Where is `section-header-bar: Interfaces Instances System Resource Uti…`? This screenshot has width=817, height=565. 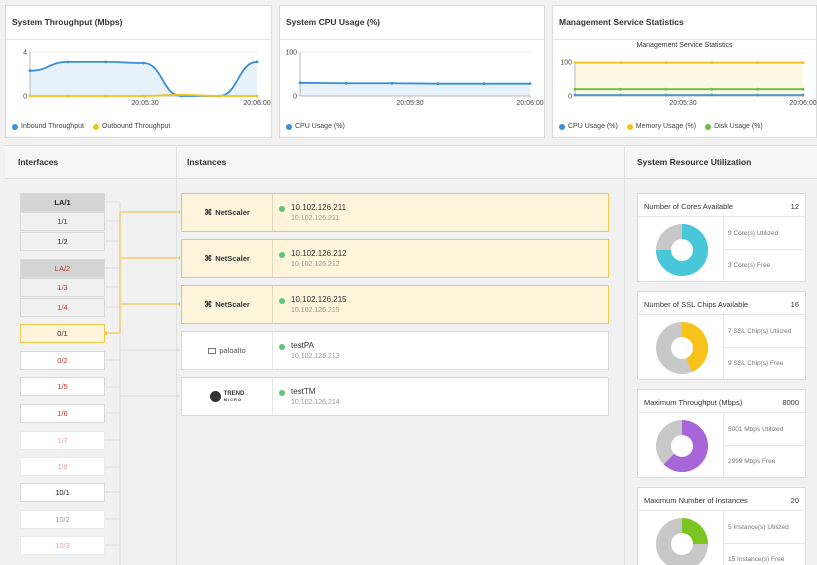 section-header-bar: Interfaces Instances System Resource Uti… is located at coordinates (411, 162).